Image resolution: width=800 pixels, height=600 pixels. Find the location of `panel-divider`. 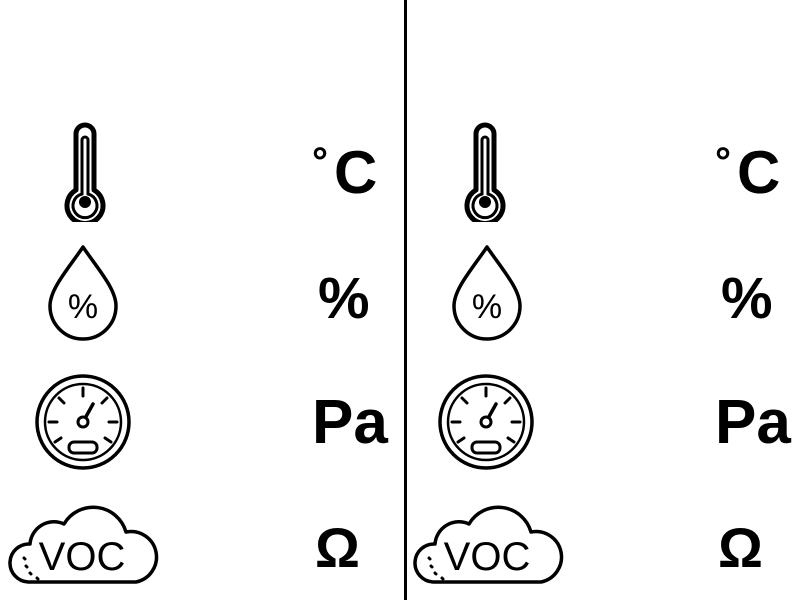

panel-divider is located at coordinates (405, 300).